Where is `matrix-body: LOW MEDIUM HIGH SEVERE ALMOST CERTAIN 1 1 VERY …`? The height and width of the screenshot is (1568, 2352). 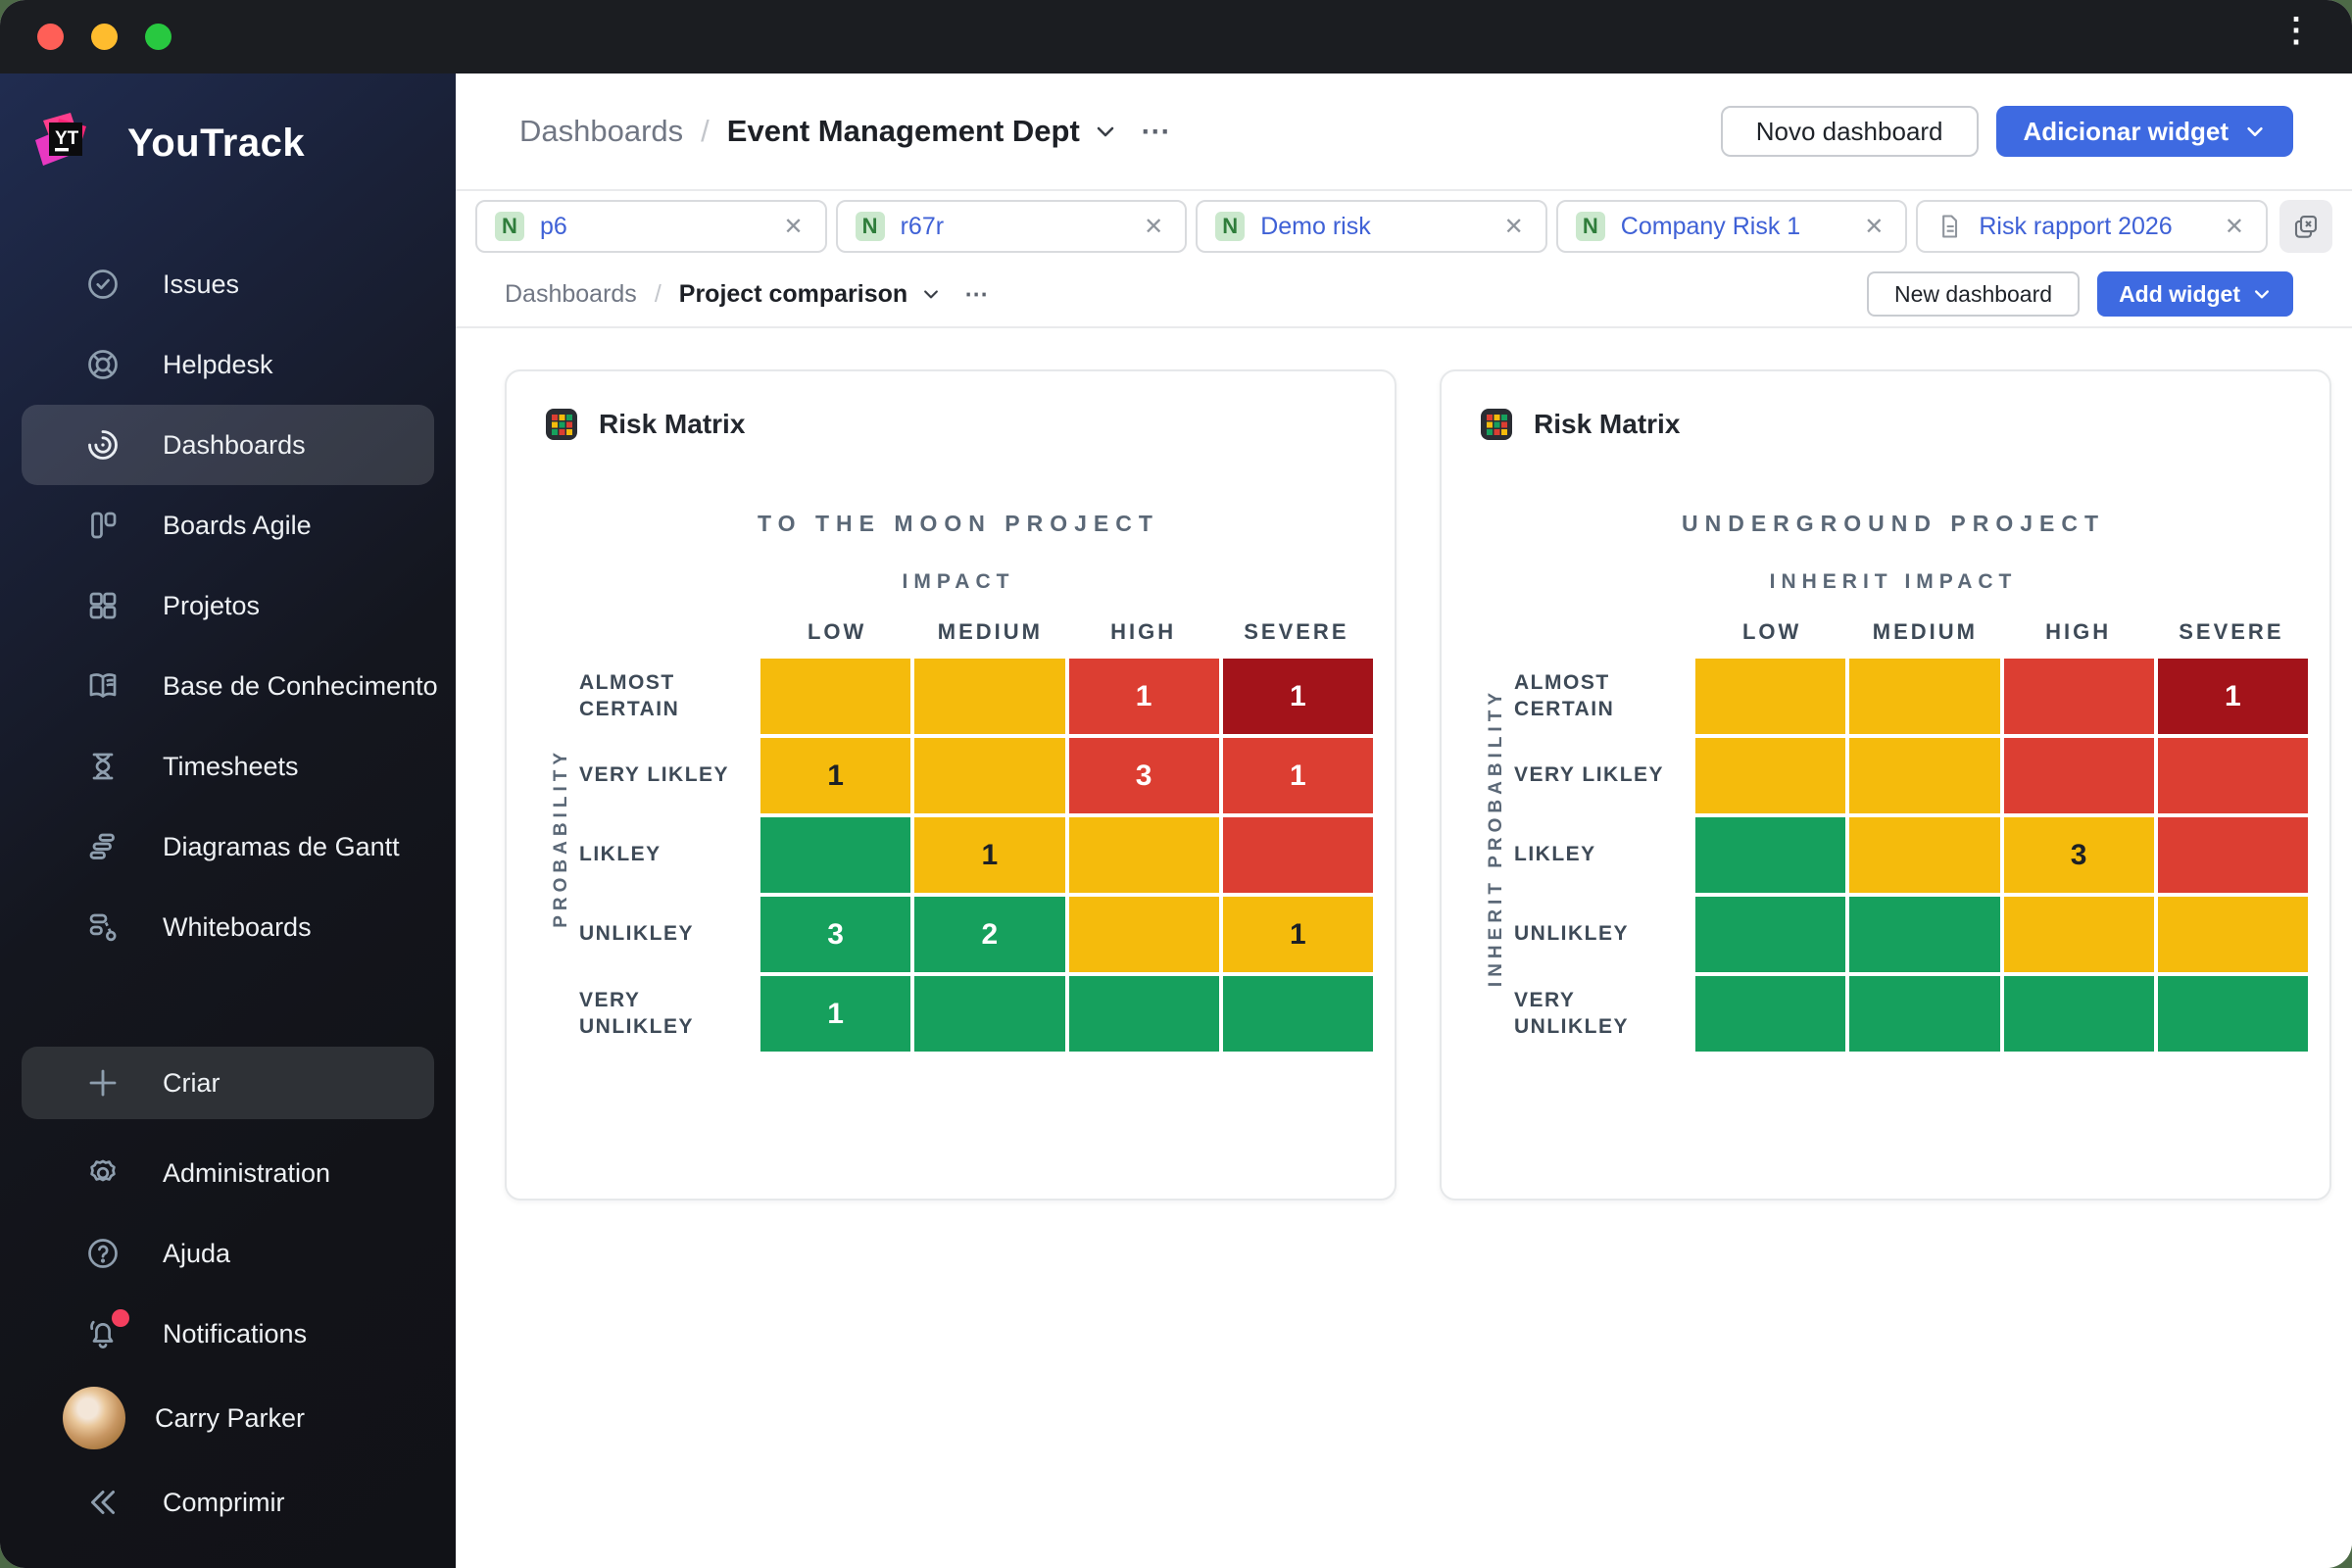
matrix-body: LOW MEDIUM HIGH SEVERE ALMOST CERTAIN 1 1 VERY … is located at coordinates (976, 837).